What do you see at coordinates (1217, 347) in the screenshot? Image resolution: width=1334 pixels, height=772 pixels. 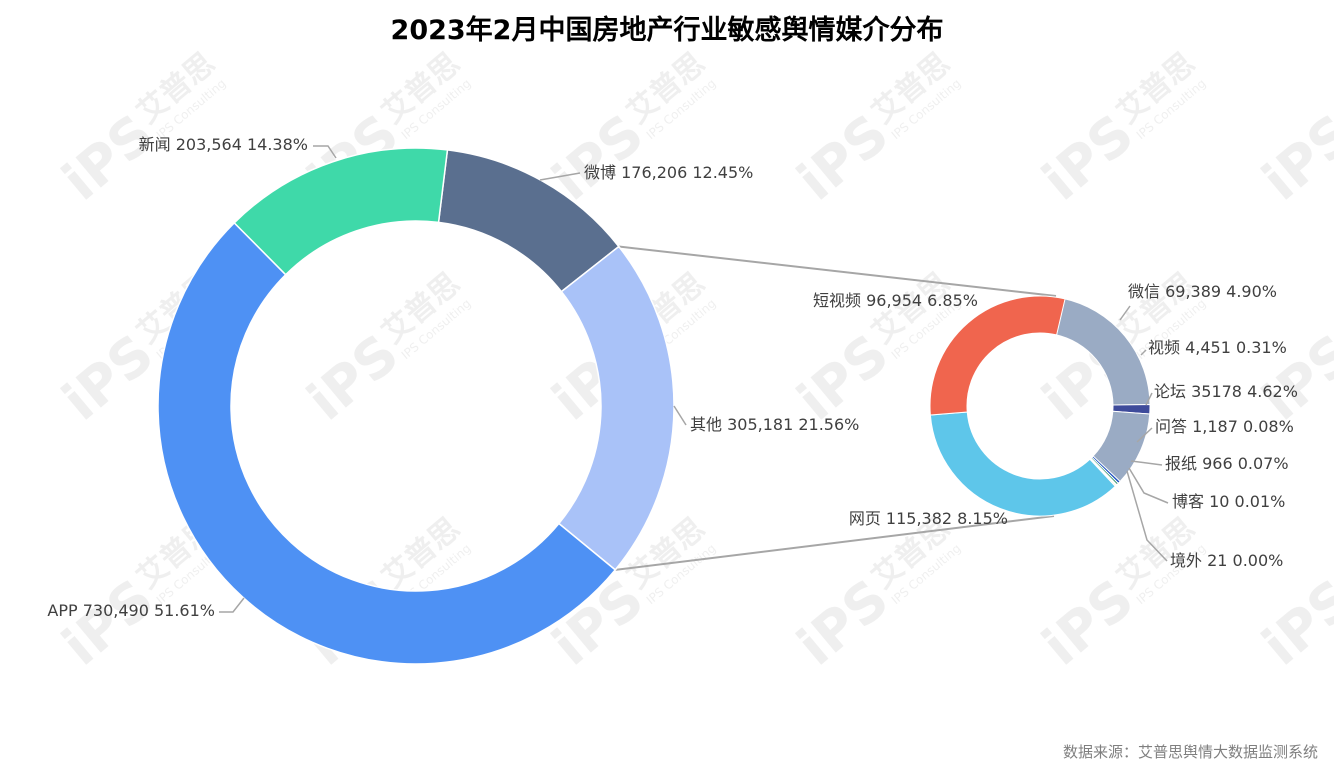 I see `slice-label-video: 视频 4,451 0.31%` at bounding box center [1217, 347].